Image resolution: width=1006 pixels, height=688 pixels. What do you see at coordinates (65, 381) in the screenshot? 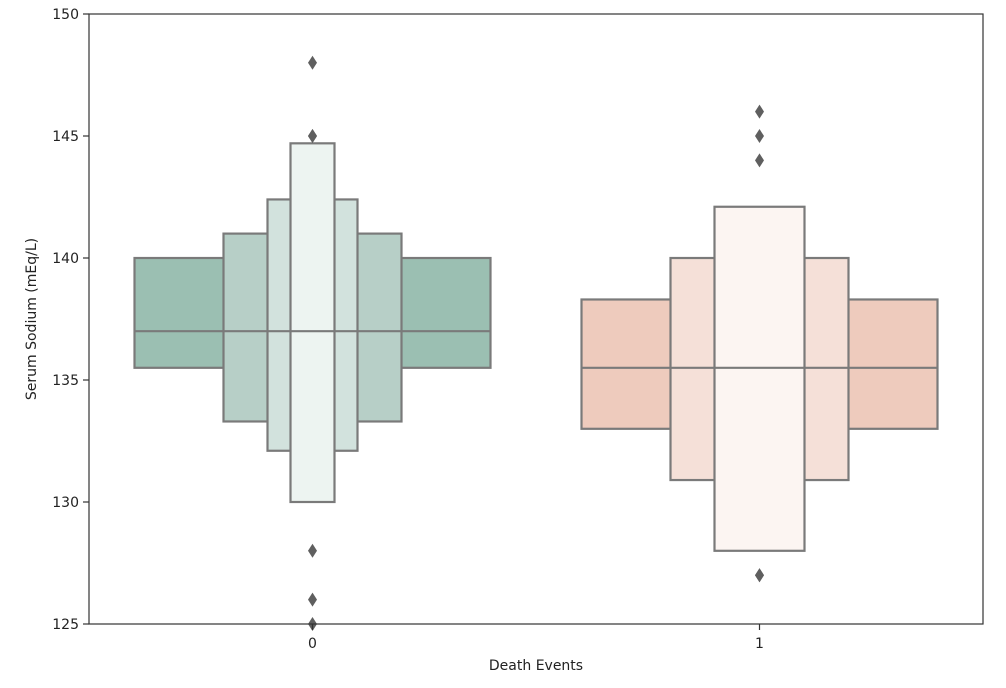
I see `y-tick-label: 135` at bounding box center [65, 381].